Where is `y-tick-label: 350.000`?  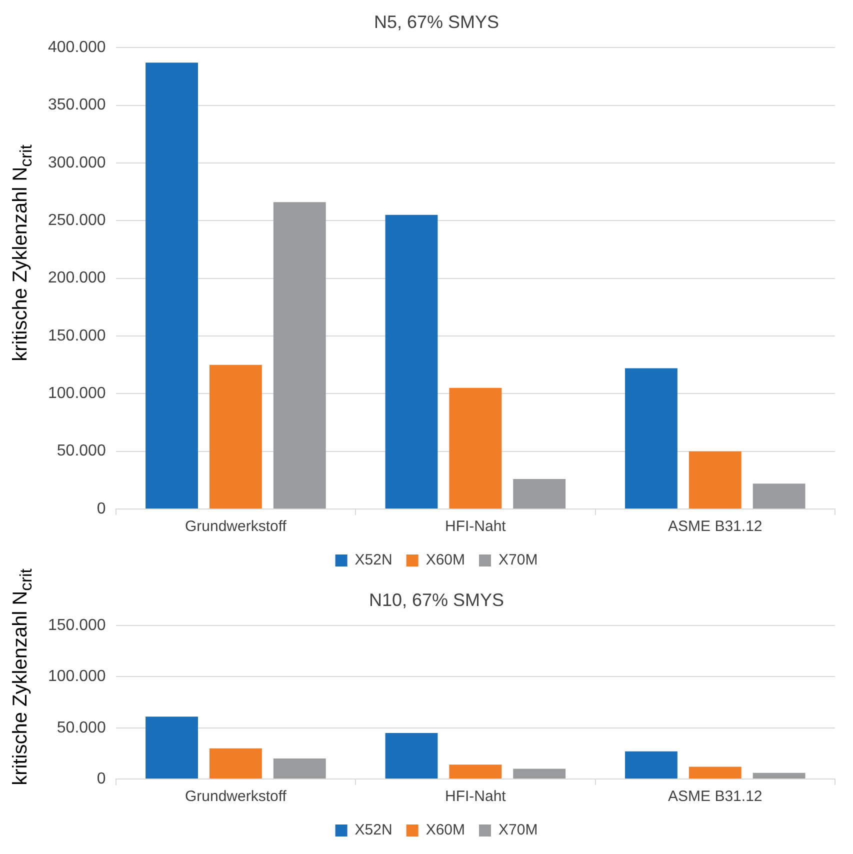
y-tick-label: 350.000 is located at coordinates (77, 105).